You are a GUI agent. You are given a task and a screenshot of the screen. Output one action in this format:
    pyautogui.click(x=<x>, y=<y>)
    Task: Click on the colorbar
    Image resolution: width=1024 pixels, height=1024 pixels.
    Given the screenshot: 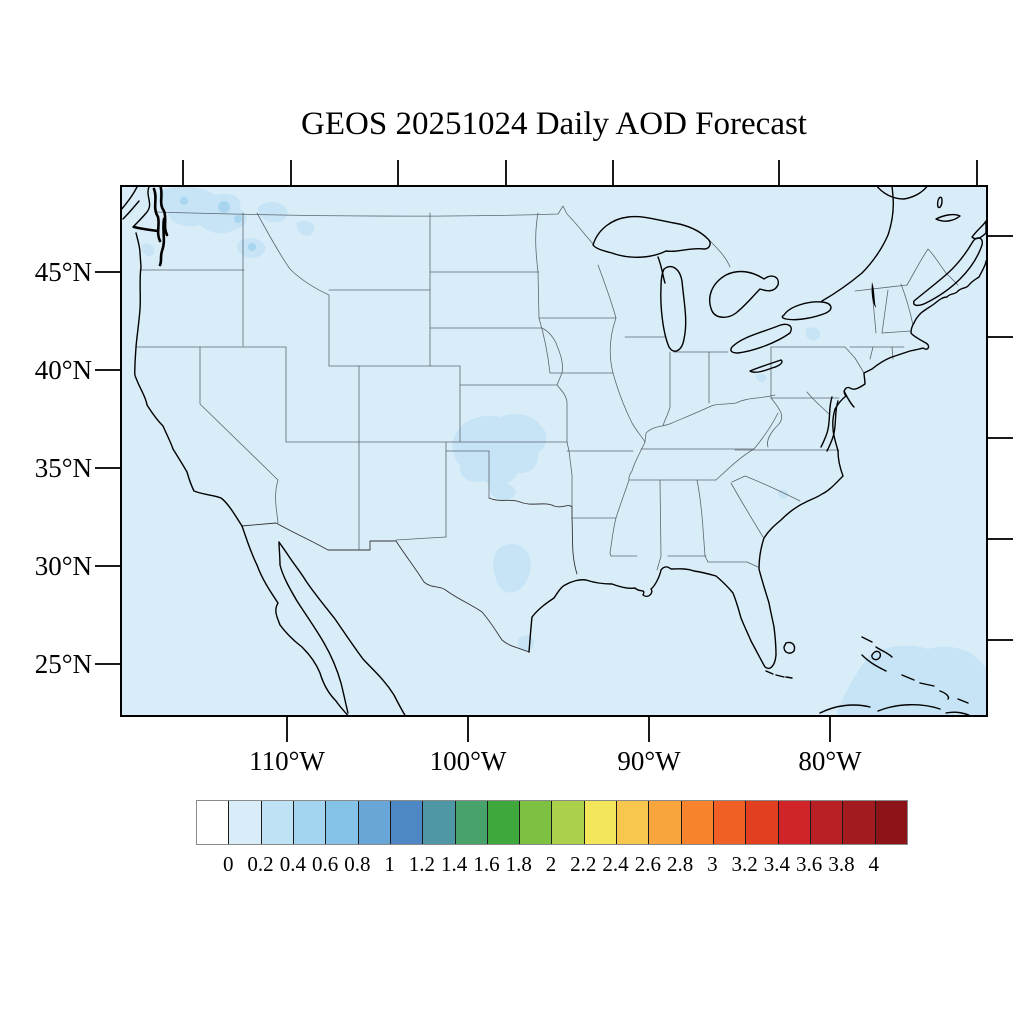 What is the action you would take?
    pyautogui.click(x=552, y=822)
    